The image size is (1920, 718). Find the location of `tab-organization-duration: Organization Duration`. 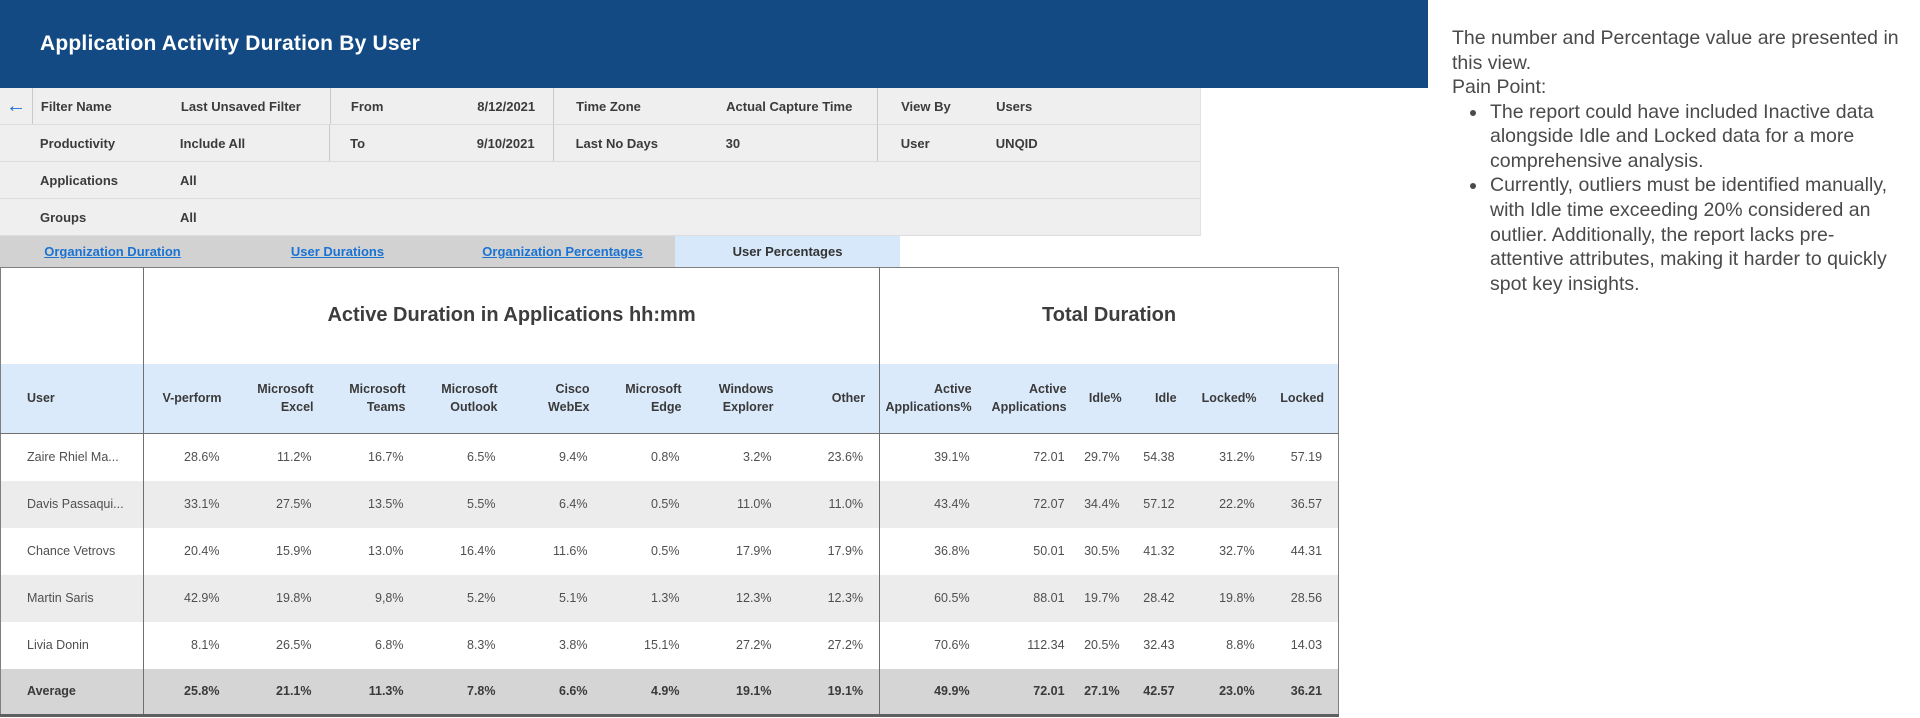

tab-organization-duration: Organization Duration is located at coordinates (112, 251).